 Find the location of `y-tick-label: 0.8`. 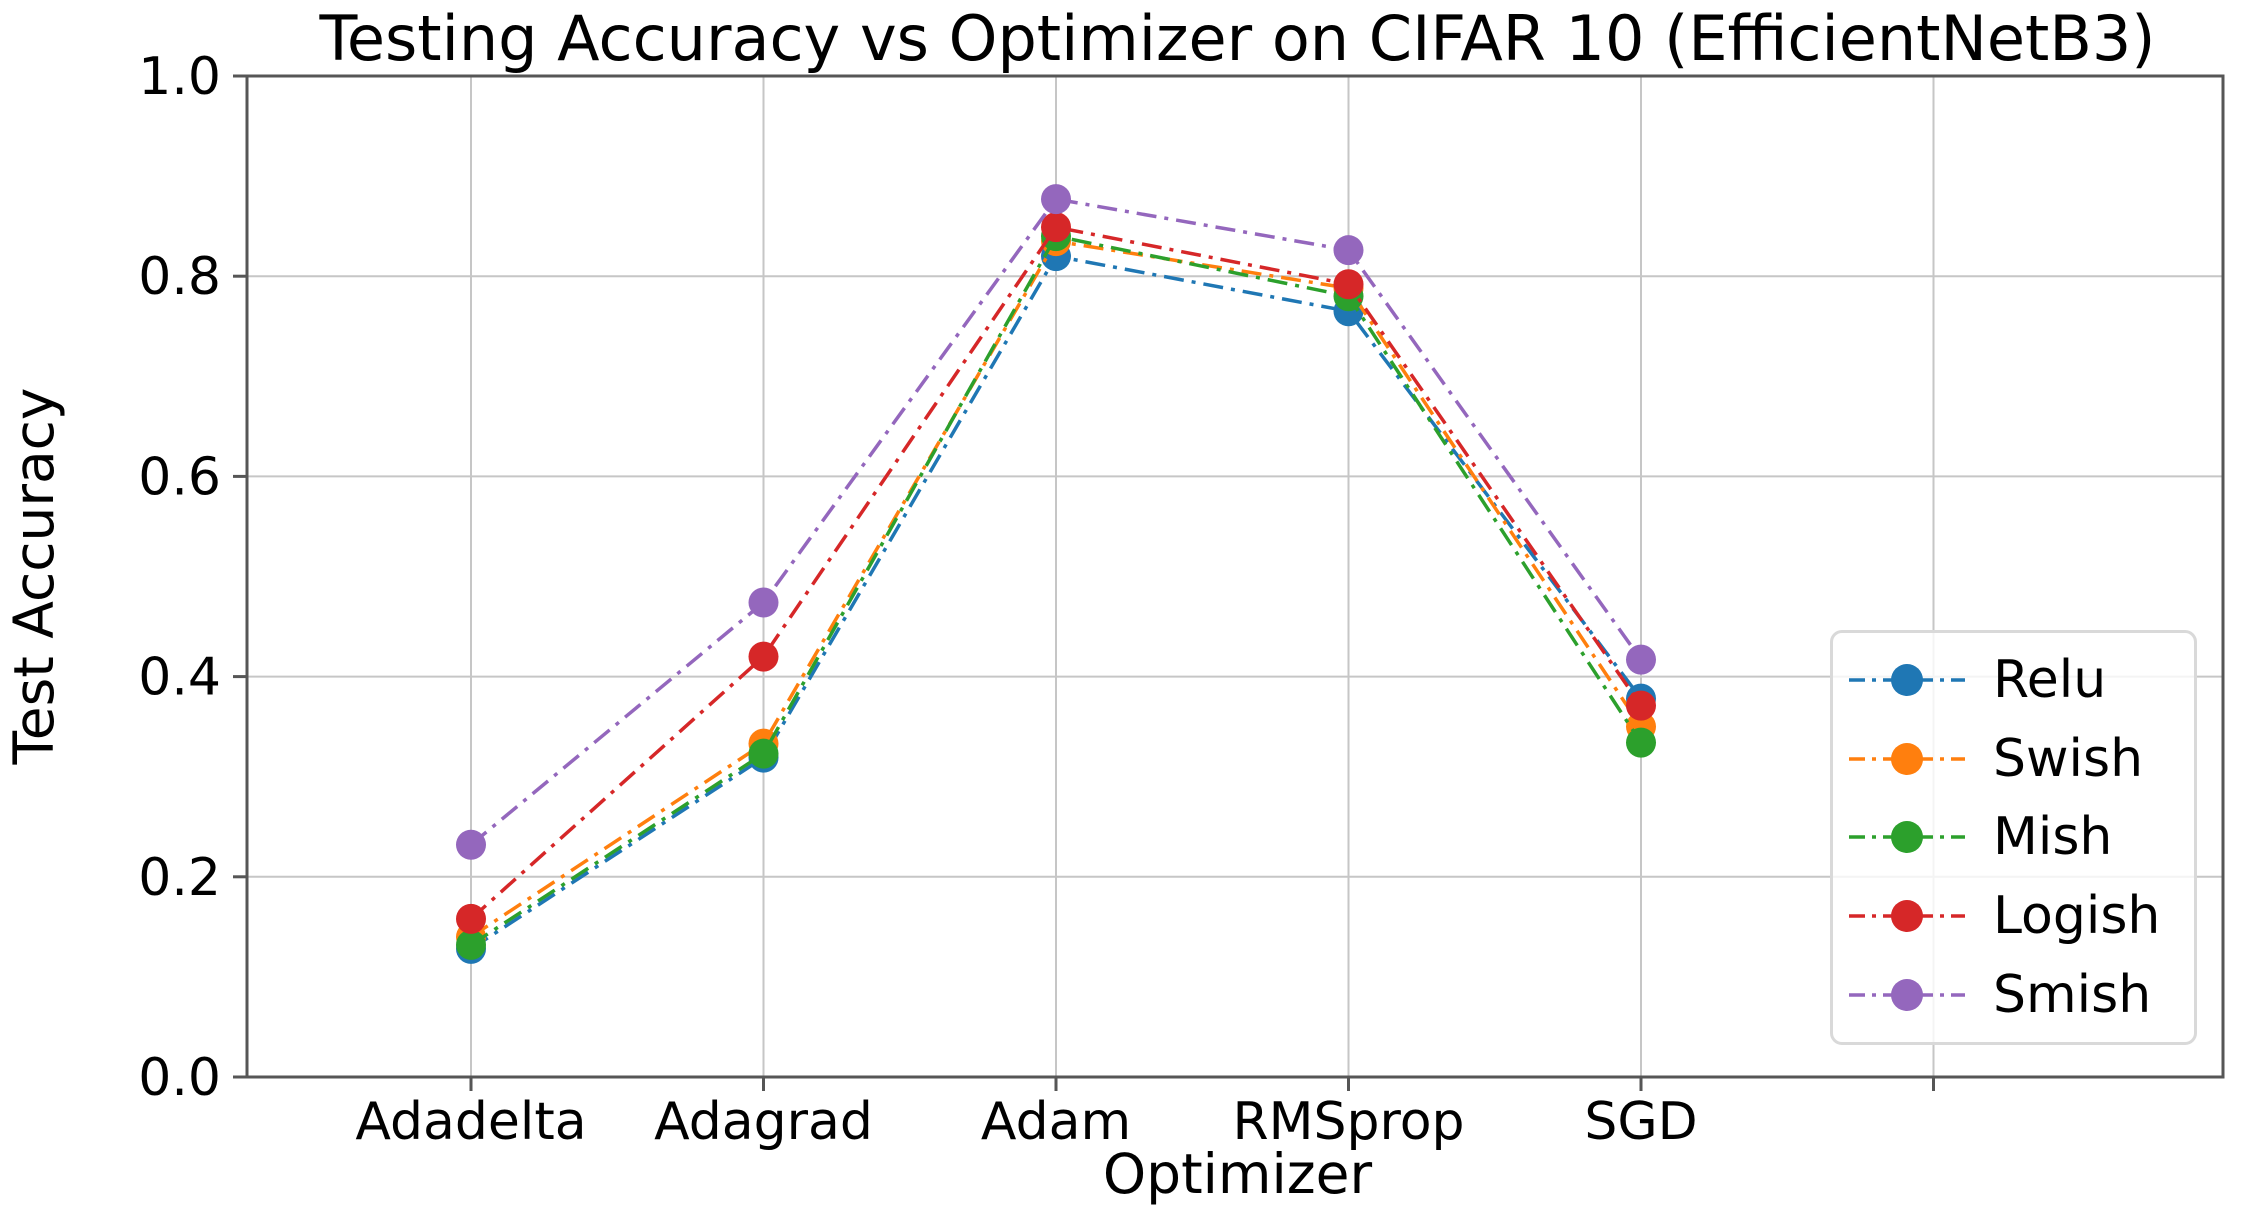

y-tick-label: 0.8 is located at coordinates (179, 277).